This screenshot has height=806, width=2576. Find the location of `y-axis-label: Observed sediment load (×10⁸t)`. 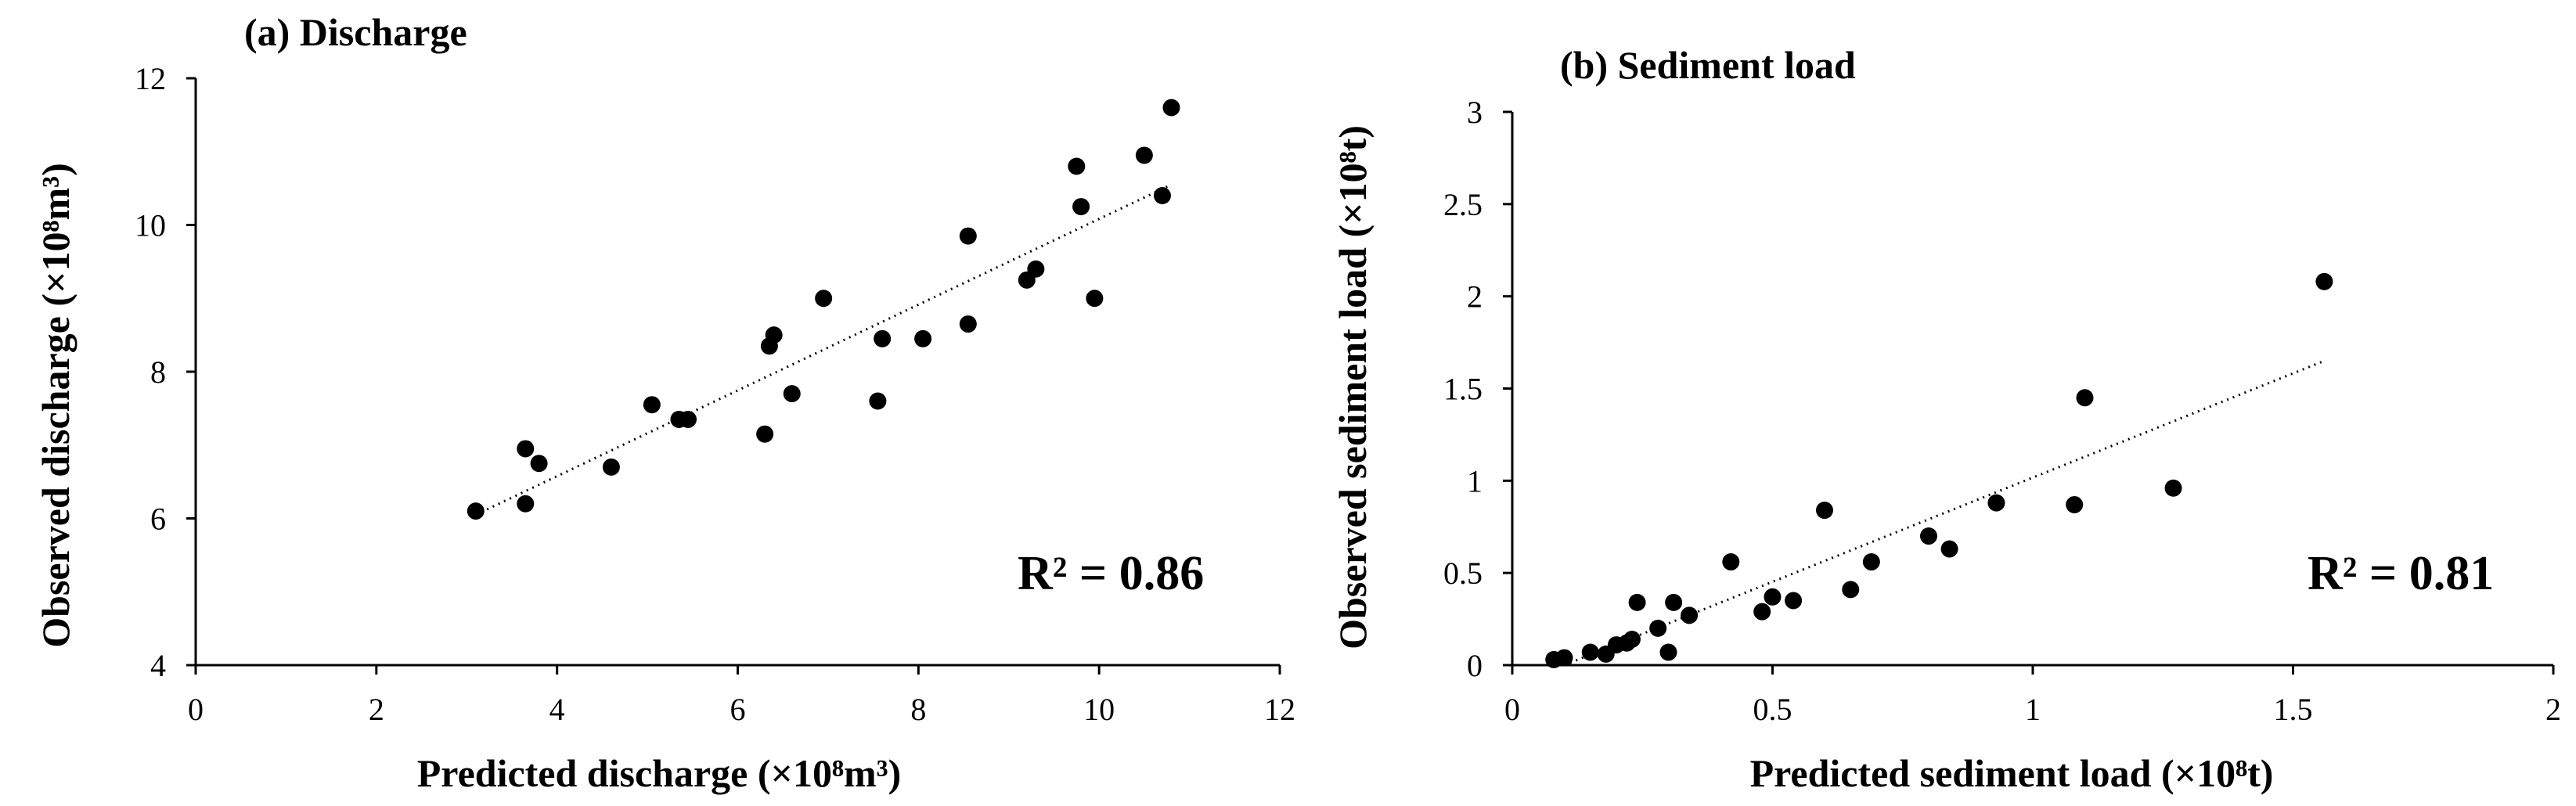

y-axis-label: Observed sediment load (×10⁸t) is located at coordinates (1352, 387).